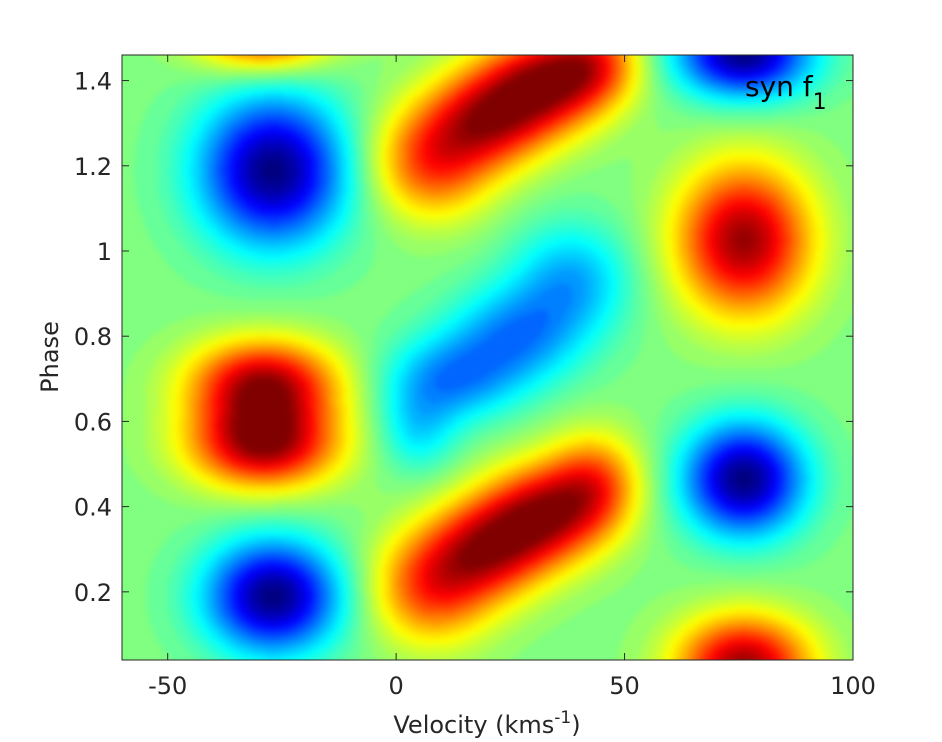 The width and height of the screenshot is (942, 742). I want to click on x-tick-label: 50, so click(624, 686).